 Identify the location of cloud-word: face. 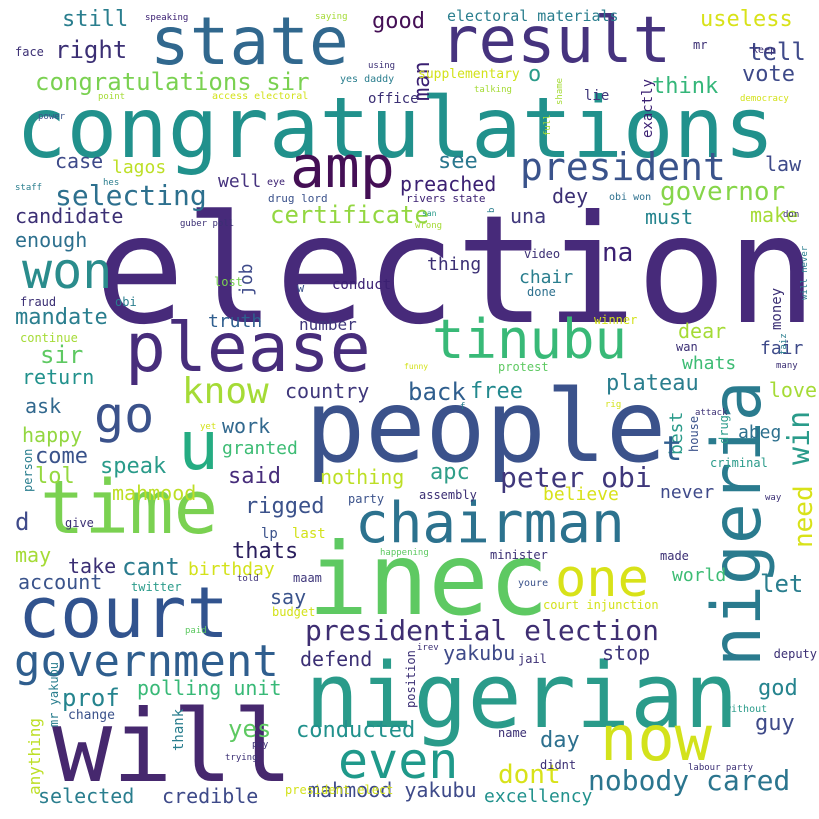
(29, 52).